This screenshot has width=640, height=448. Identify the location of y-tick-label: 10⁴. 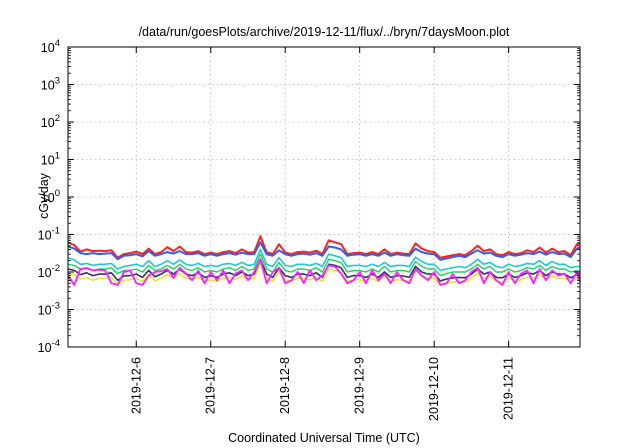
(50, 46).